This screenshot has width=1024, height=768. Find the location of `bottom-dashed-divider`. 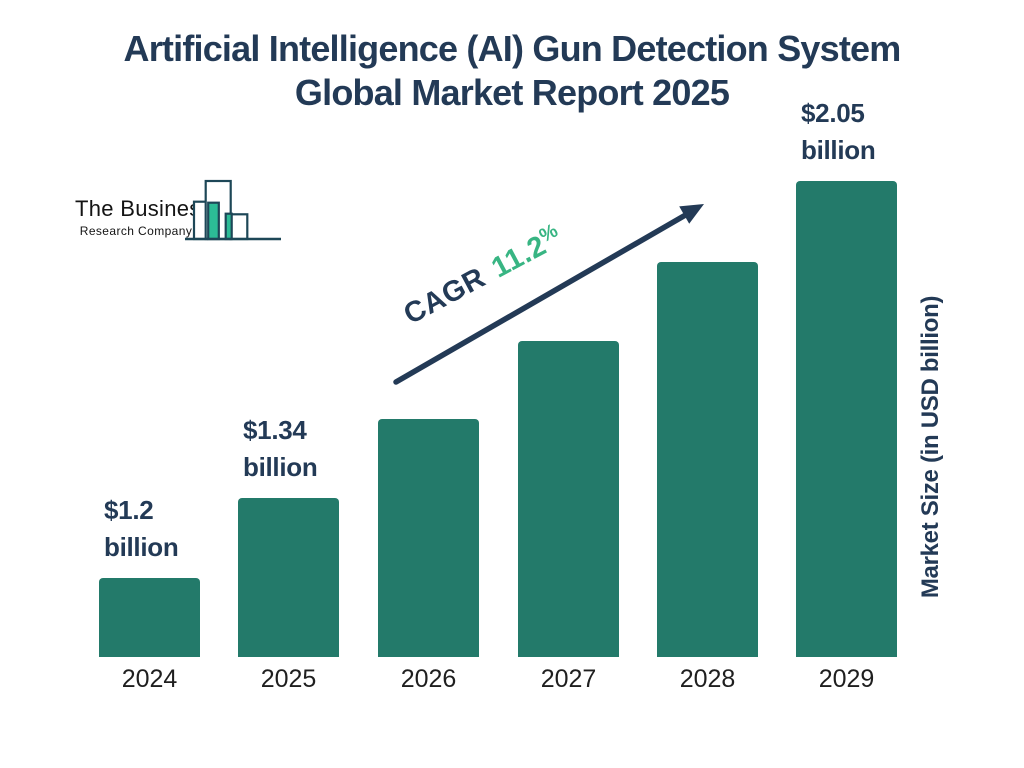

bottom-dashed-divider is located at coordinates (512, 734).